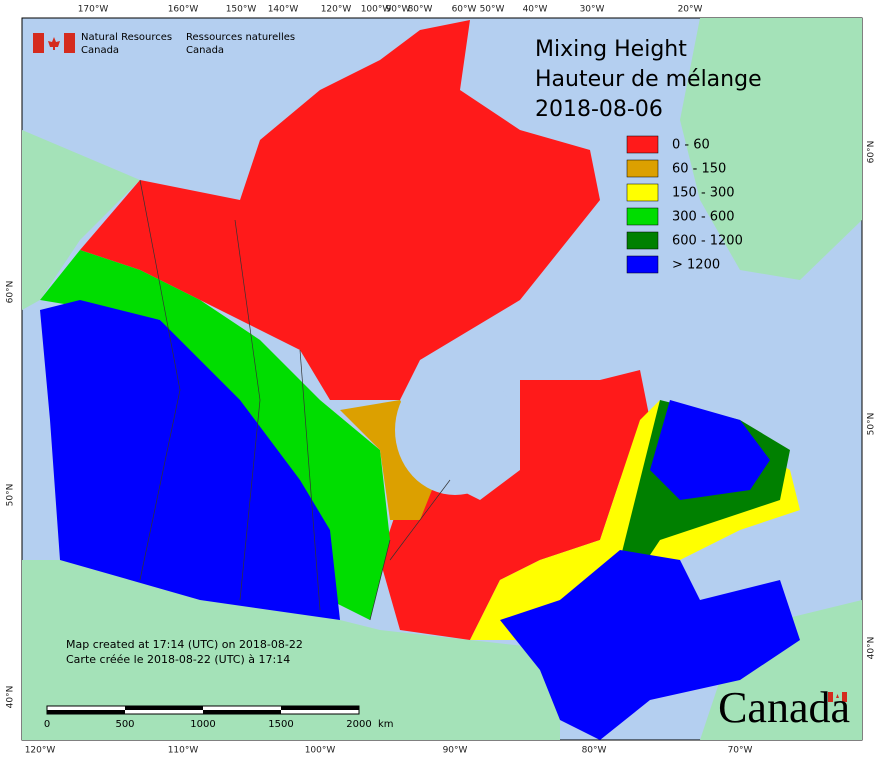 This screenshot has width=880, height=760. I want to click on legend-label: 600 - 1200, so click(707, 241).